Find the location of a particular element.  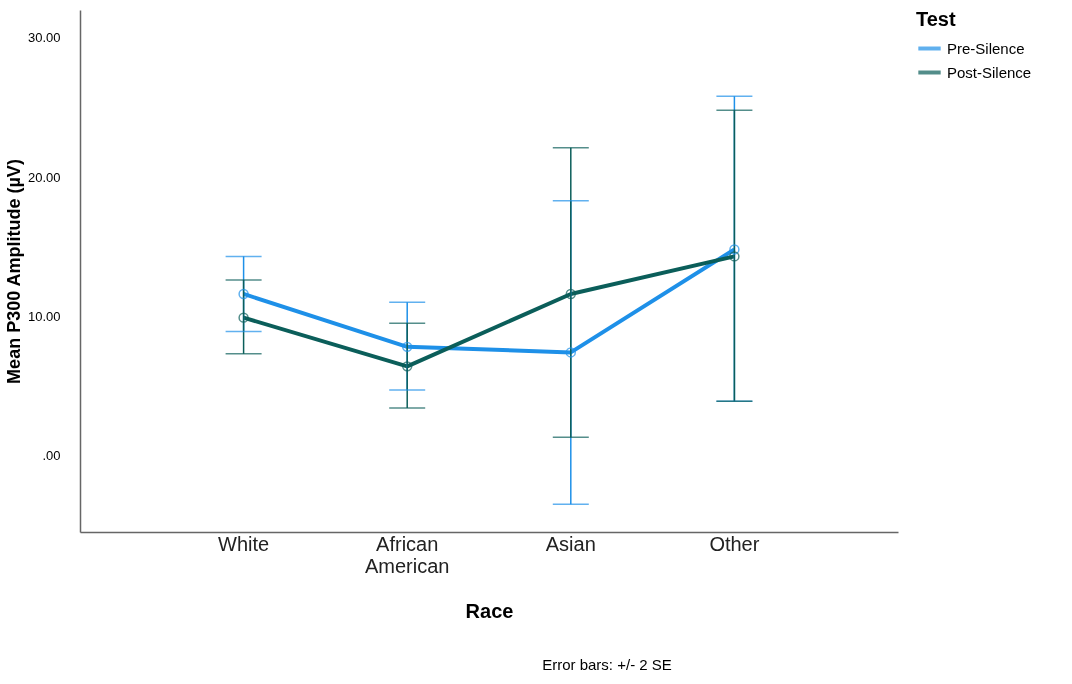

y-tick-label: .00 is located at coordinates (51, 455).